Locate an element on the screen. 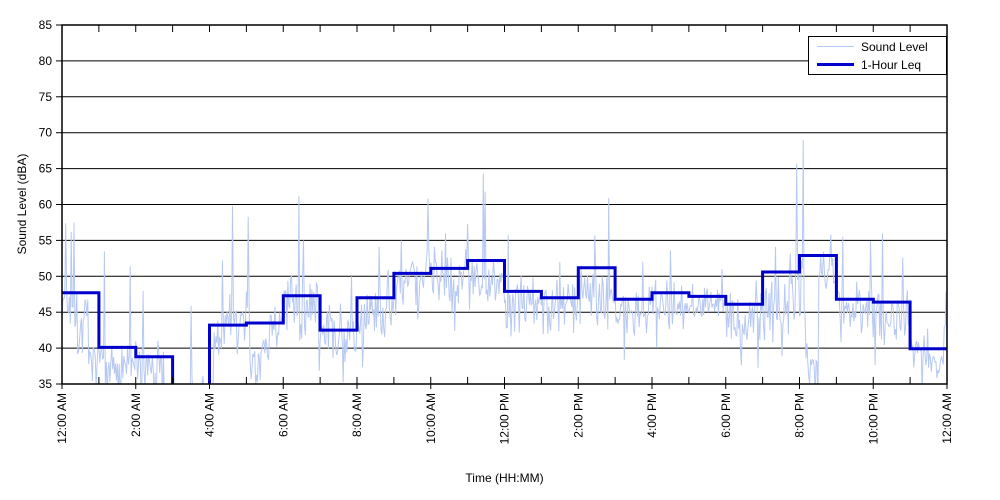 This screenshot has height=500, width=1000. x-tick-label: 6:00 PM is located at coordinates (726, 415).